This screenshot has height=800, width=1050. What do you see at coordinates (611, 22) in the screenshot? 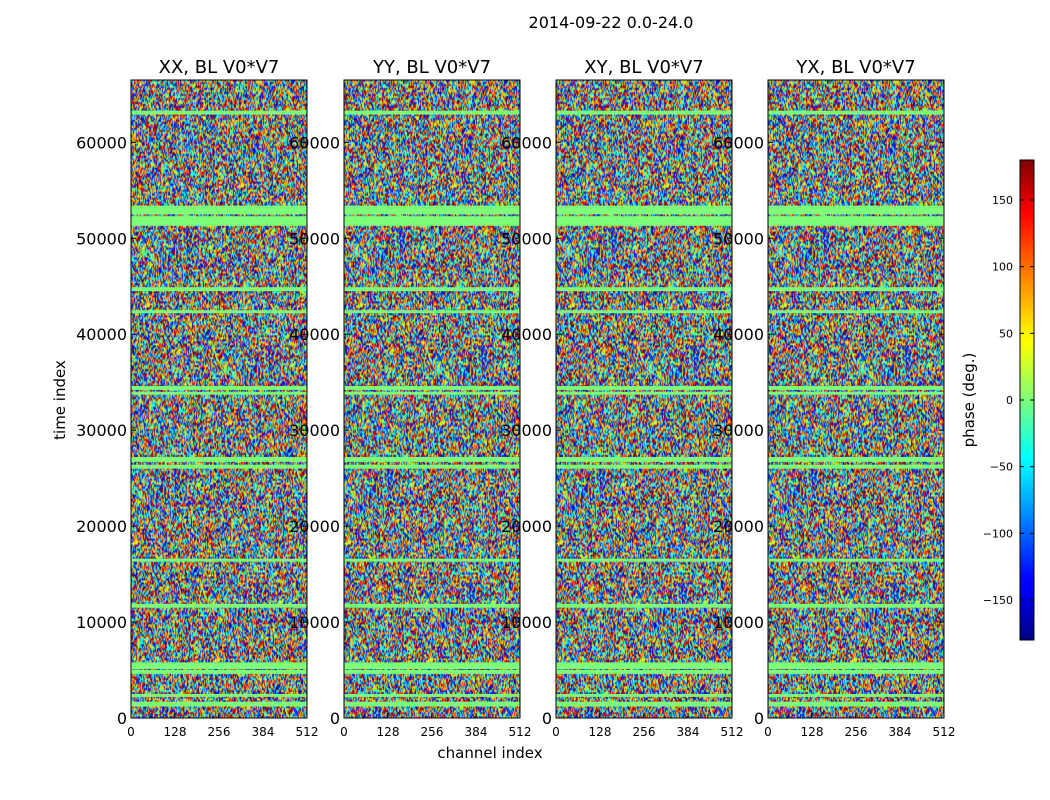
I see `figure-suptitle: 2014-09-22 0.0-24.0` at bounding box center [611, 22].